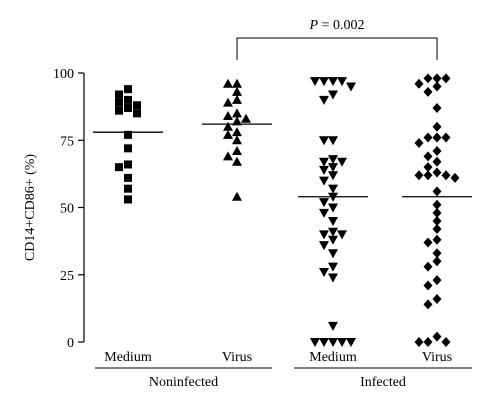 The image size is (500, 410). Describe the element at coordinates (63, 74) in the screenshot. I see `y-tick-label: 100` at that location.